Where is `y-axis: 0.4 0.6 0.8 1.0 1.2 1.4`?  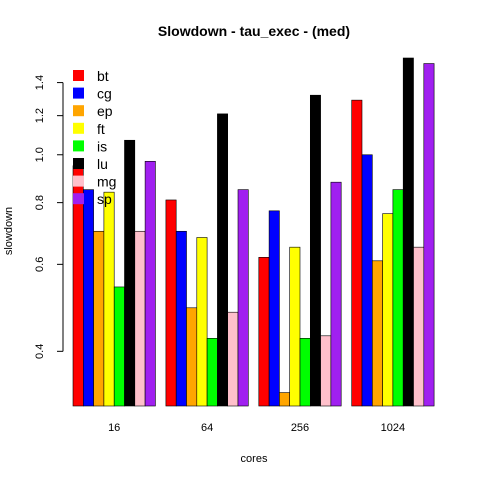
y-axis: 0.4 0.6 0.8 1.0 1.2 1.4 is located at coordinates (49, 217).